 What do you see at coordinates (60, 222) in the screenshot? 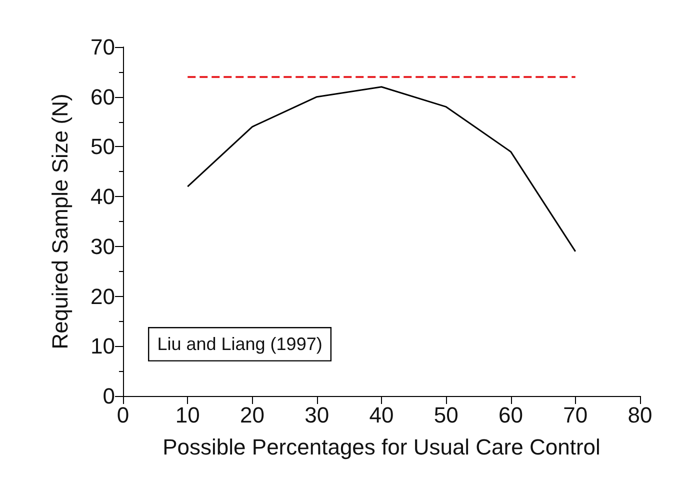
I see `y-axis-title: Required Sample Size (N)` at bounding box center [60, 222].